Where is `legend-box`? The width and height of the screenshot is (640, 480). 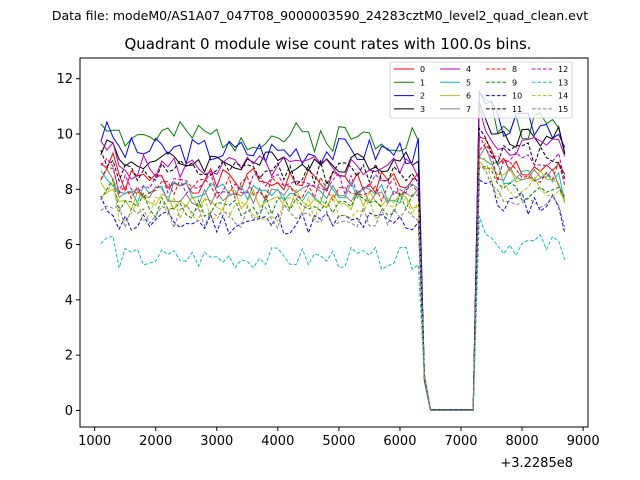
legend-box is located at coordinates (481, 90).